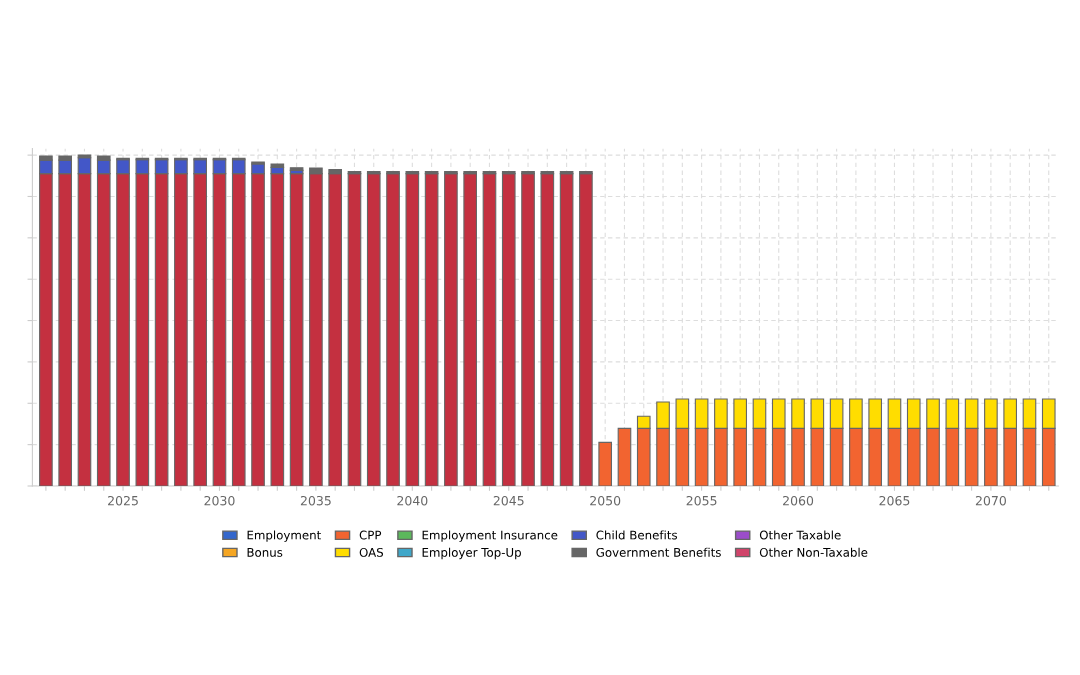  What do you see at coordinates (370, 535) in the screenshot?
I see `legend-label: CPP` at bounding box center [370, 535].